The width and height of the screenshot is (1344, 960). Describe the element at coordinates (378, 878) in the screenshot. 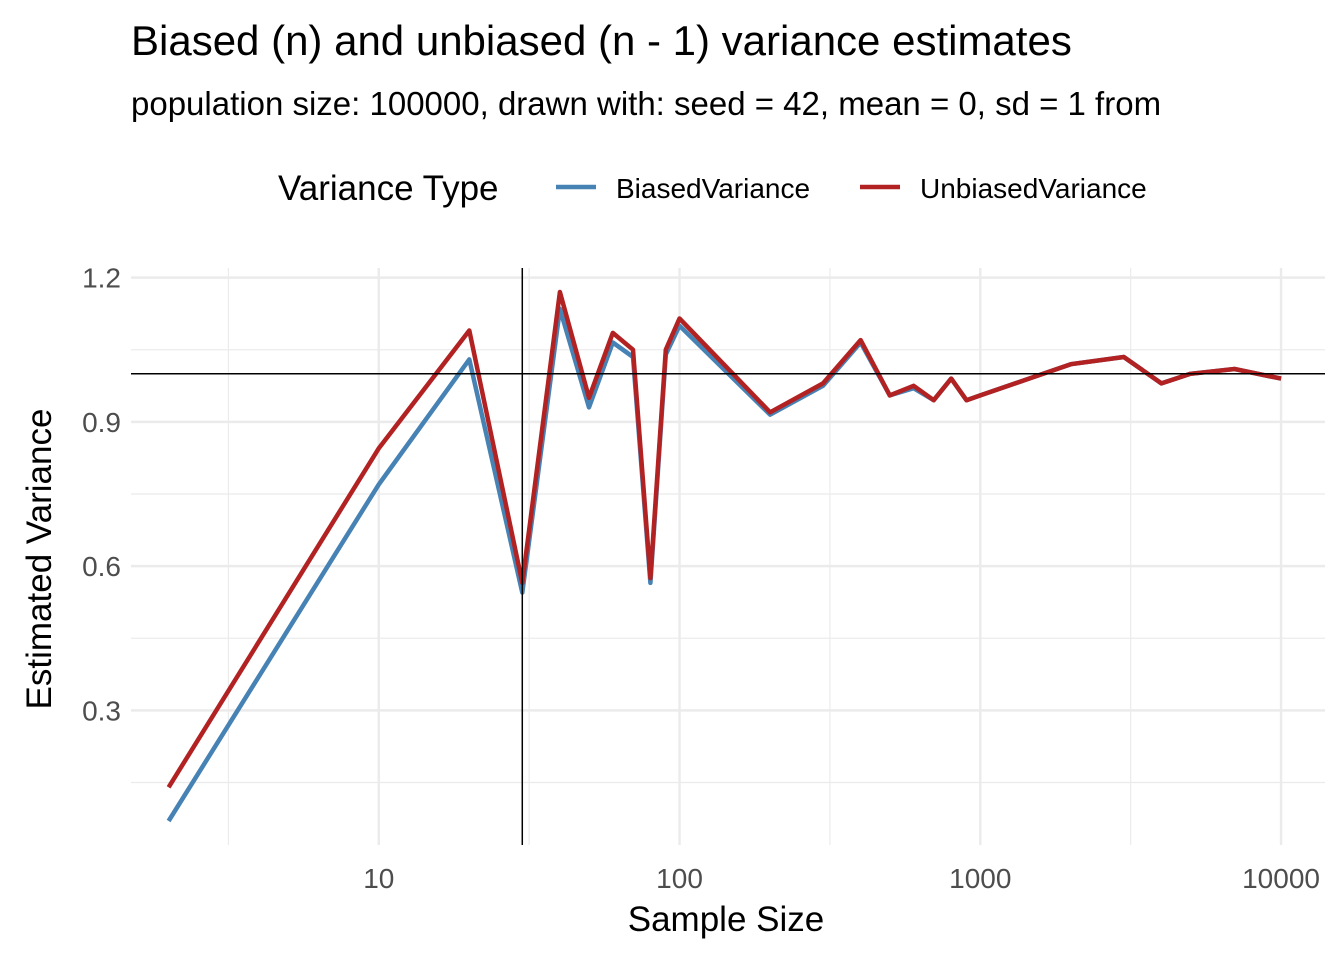

I see `x-tick-label: 10` at that location.